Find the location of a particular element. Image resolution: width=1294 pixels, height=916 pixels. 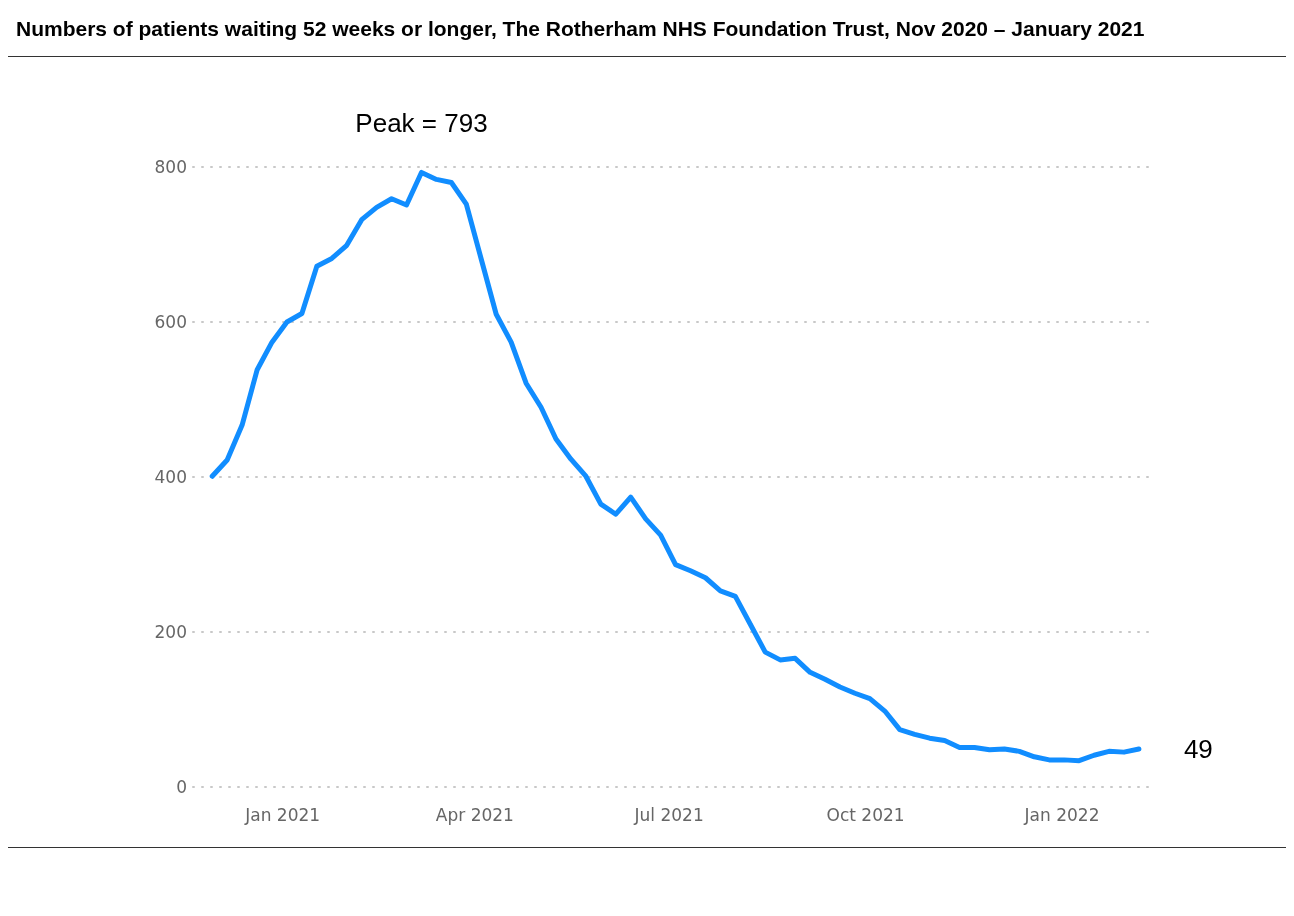

y-tick-label: 200 is located at coordinates (170, 631).